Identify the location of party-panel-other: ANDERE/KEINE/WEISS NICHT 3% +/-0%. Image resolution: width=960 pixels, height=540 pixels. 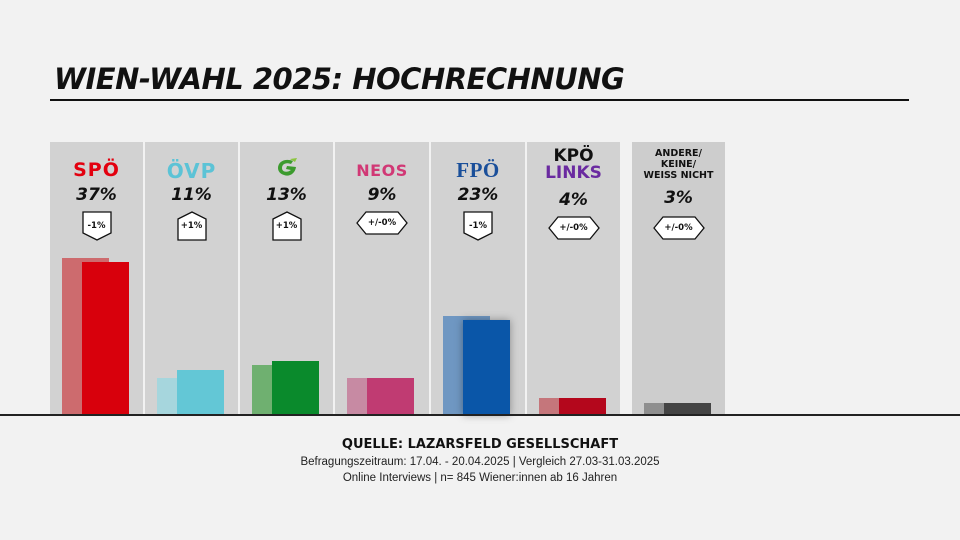
(678, 278).